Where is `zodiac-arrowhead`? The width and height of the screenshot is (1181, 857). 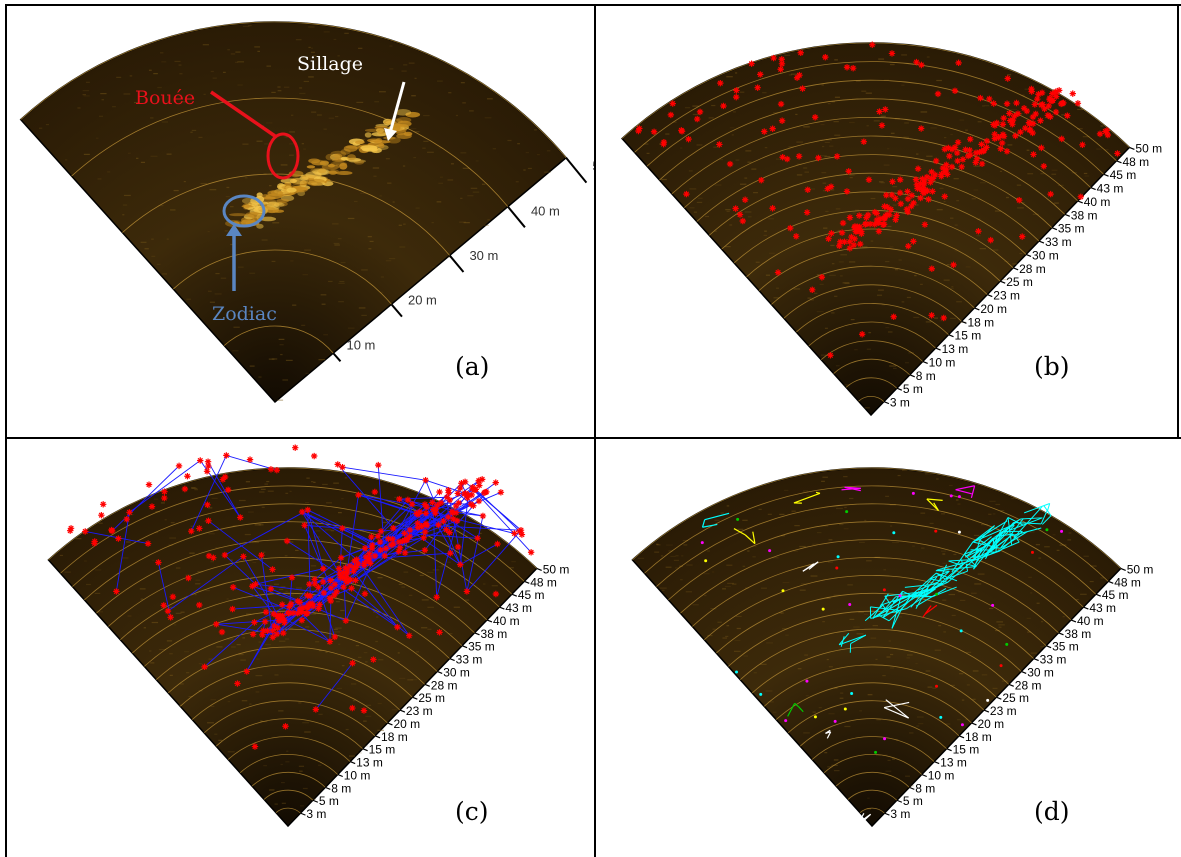 zodiac-arrowhead is located at coordinates (234, 230).